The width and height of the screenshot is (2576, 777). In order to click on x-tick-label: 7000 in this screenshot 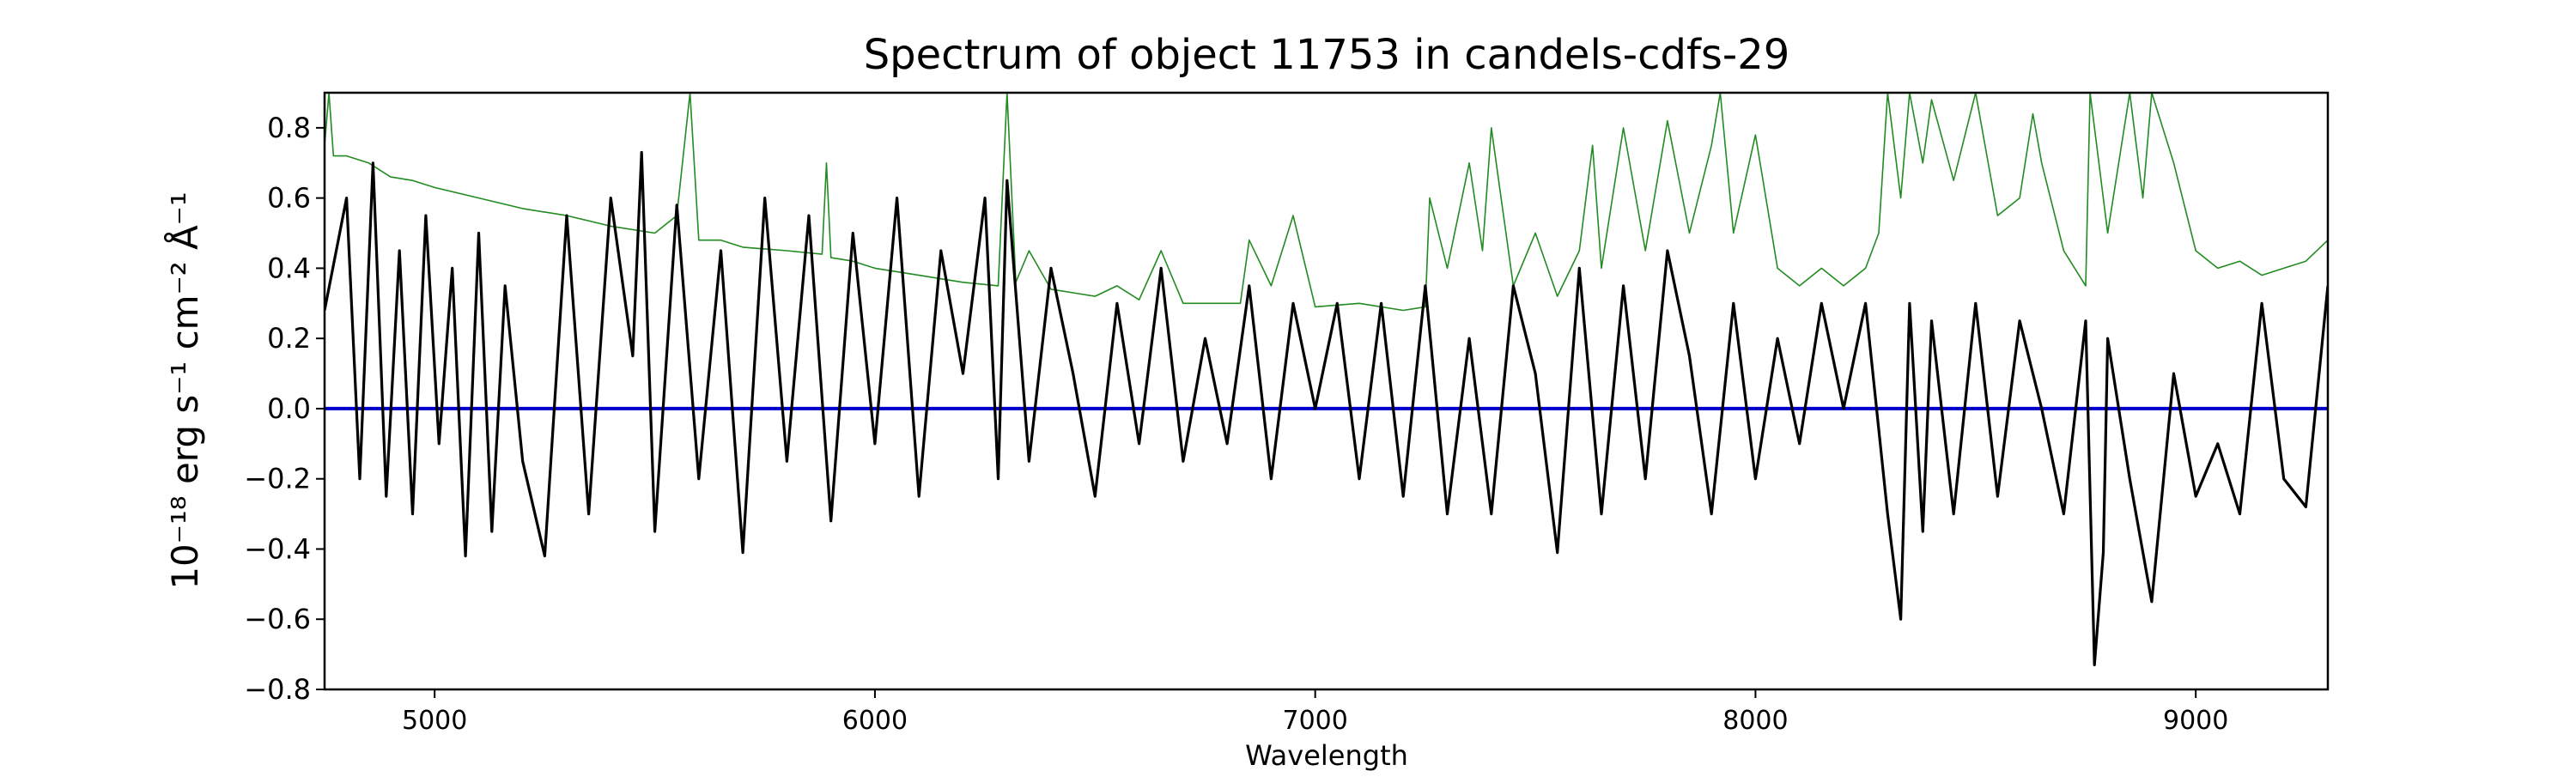, I will do `click(1316, 721)`.